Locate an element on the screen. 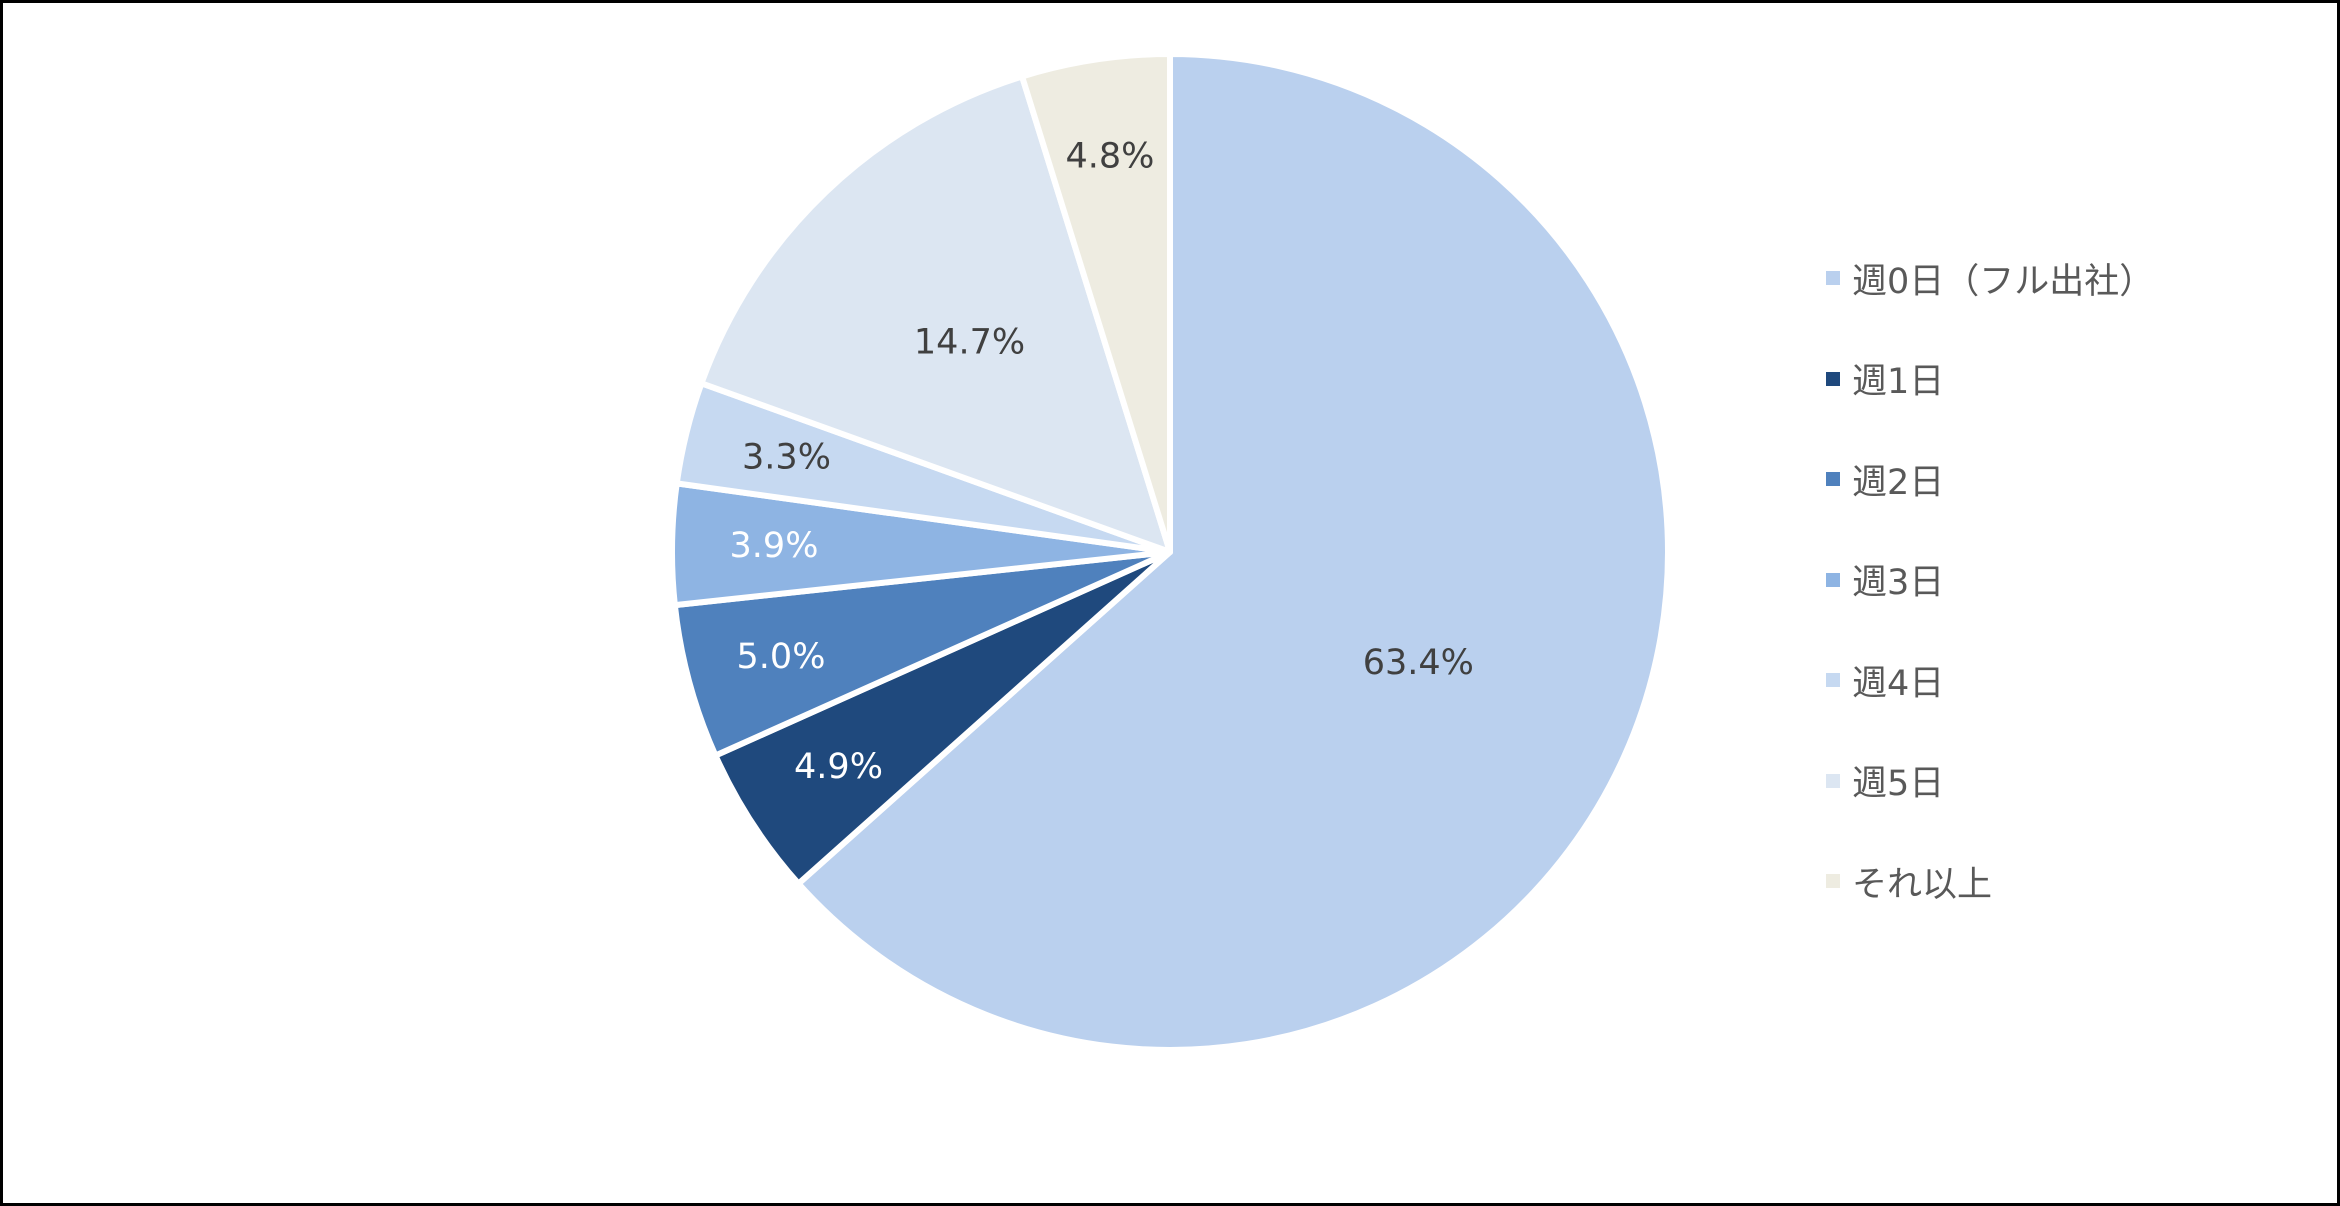 The image size is (2340, 1206). legend-item: 週4日 is located at coordinates (1990, 680).